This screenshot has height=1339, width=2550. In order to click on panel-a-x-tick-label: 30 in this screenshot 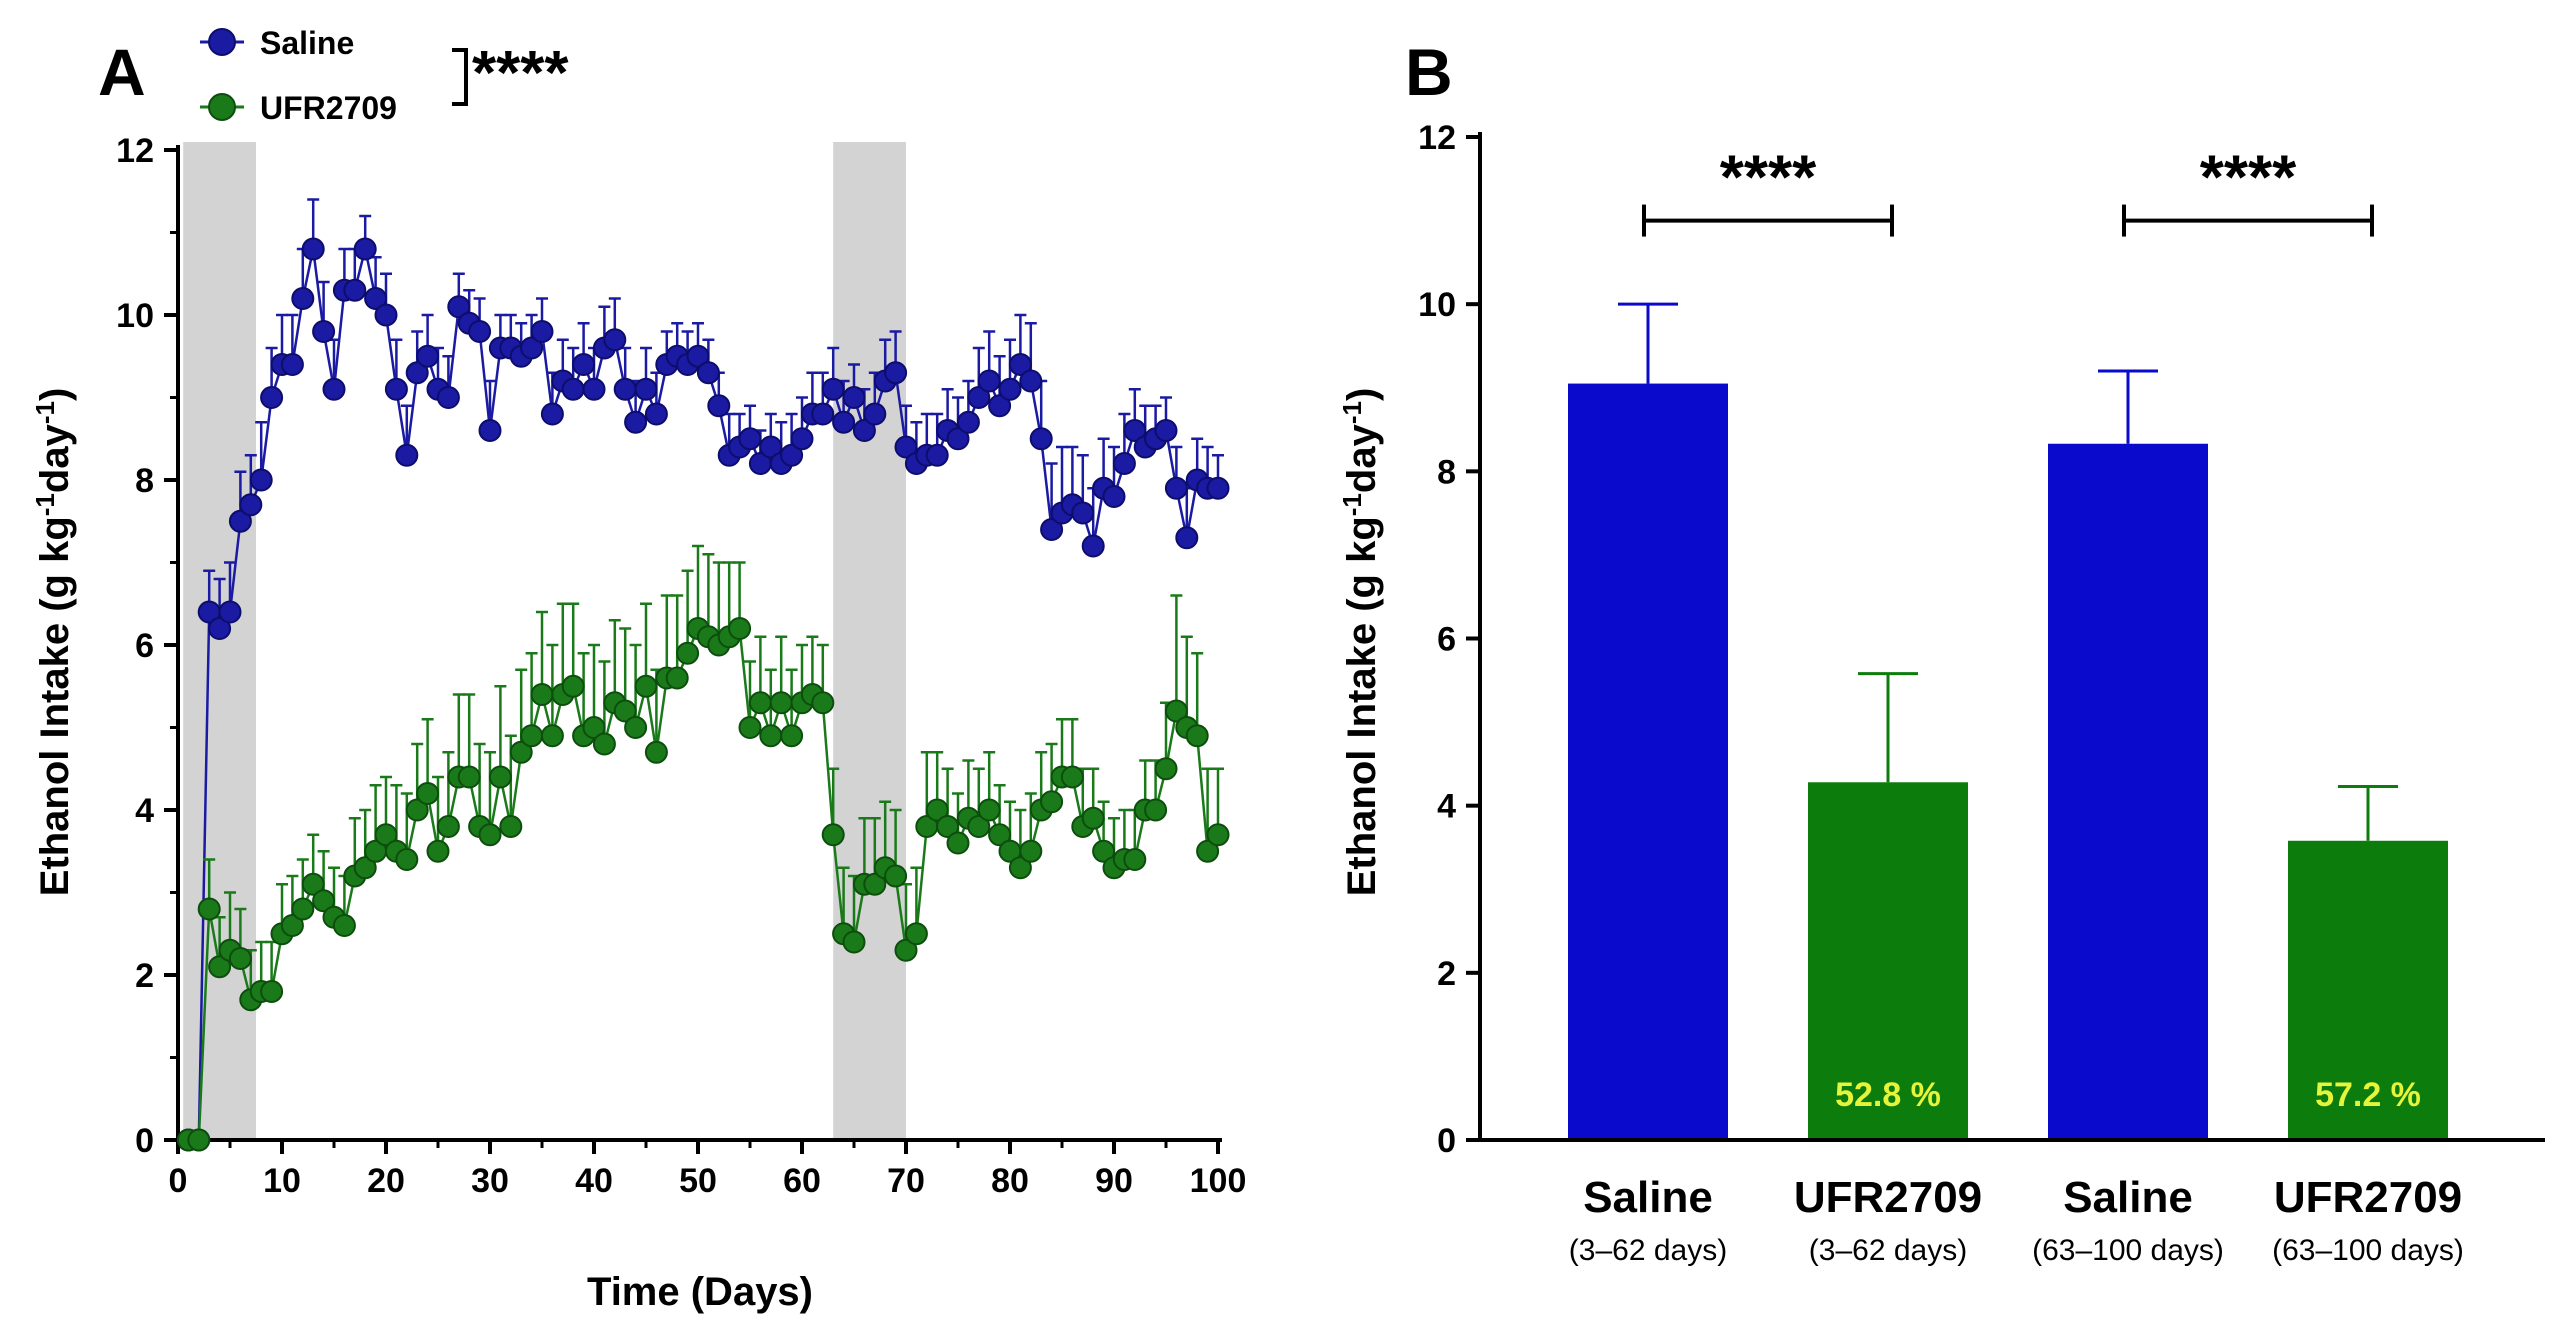, I will do `click(490, 1181)`.